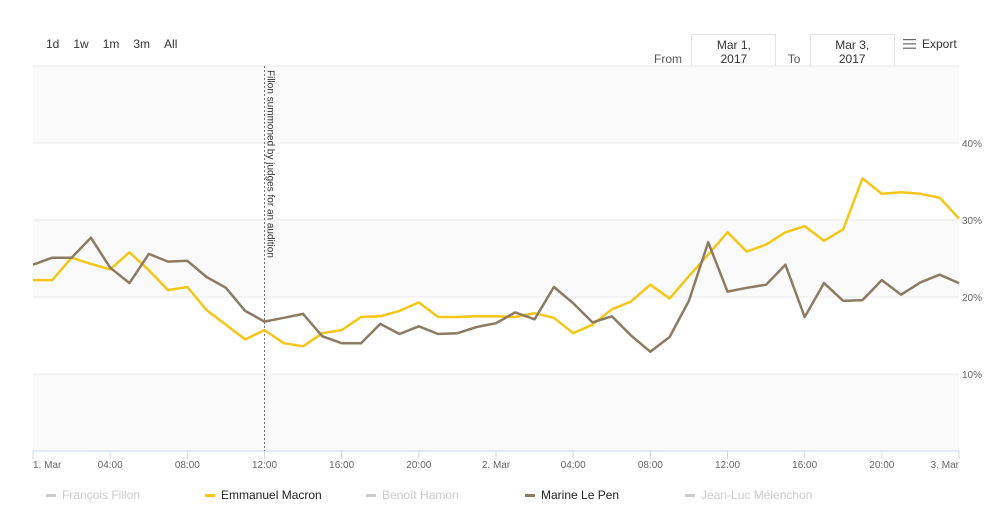 Image resolution: width=1000 pixels, height=527 pixels. What do you see at coordinates (972, 260) in the screenshot?
I see `y-axis: 10% 20% 30% 40%` at bounding box center [972, 260].